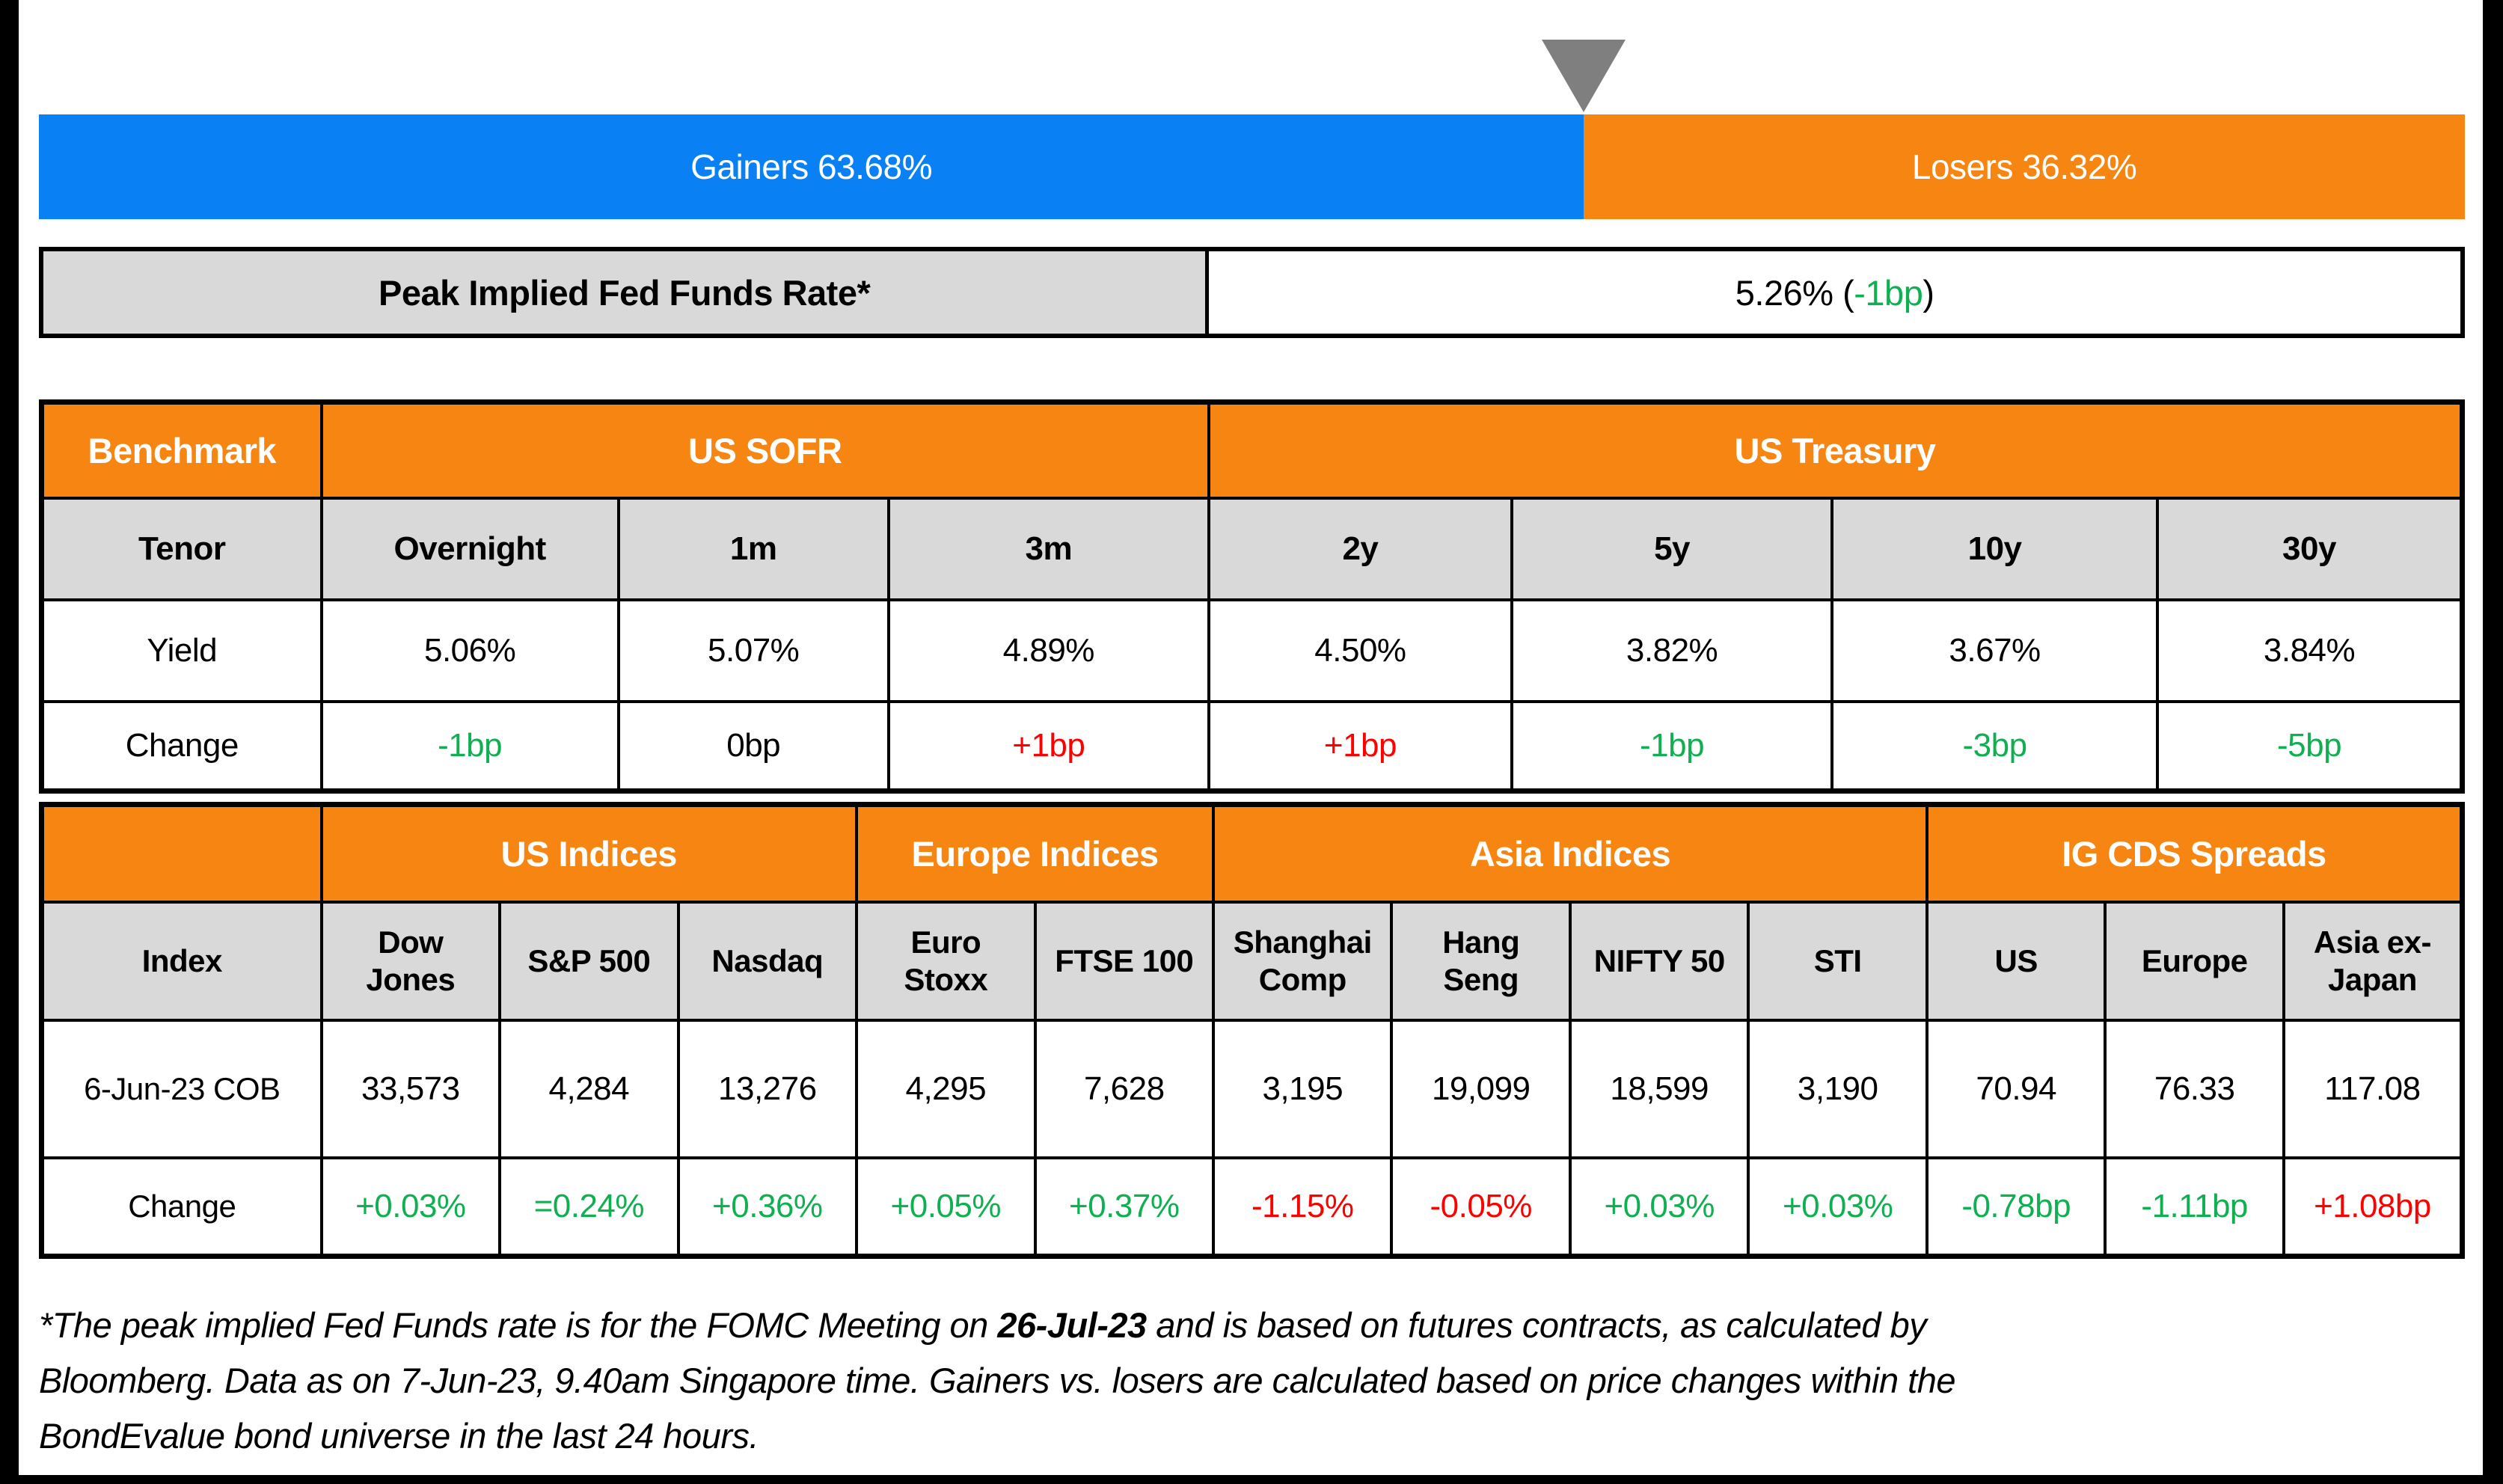 This screenshot has width=2503, height=1484. Describe the element at coordinates (182, 650) in the screenshot. I see `yield-row-label: Yield` at that location.